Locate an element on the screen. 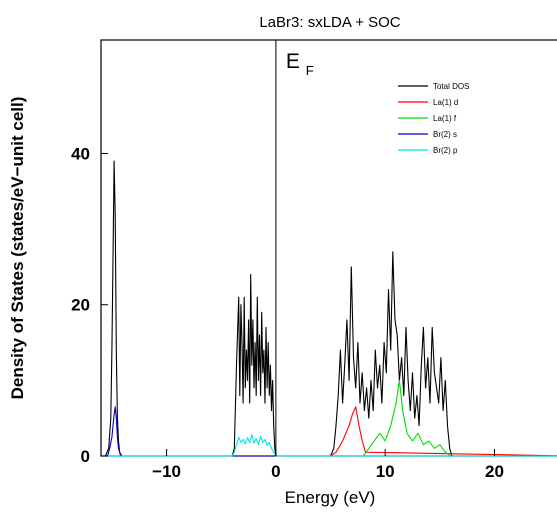 The width and height of the screenshot is (557, 513). legend-label: Total DOS is located at coordinates (451, 86).